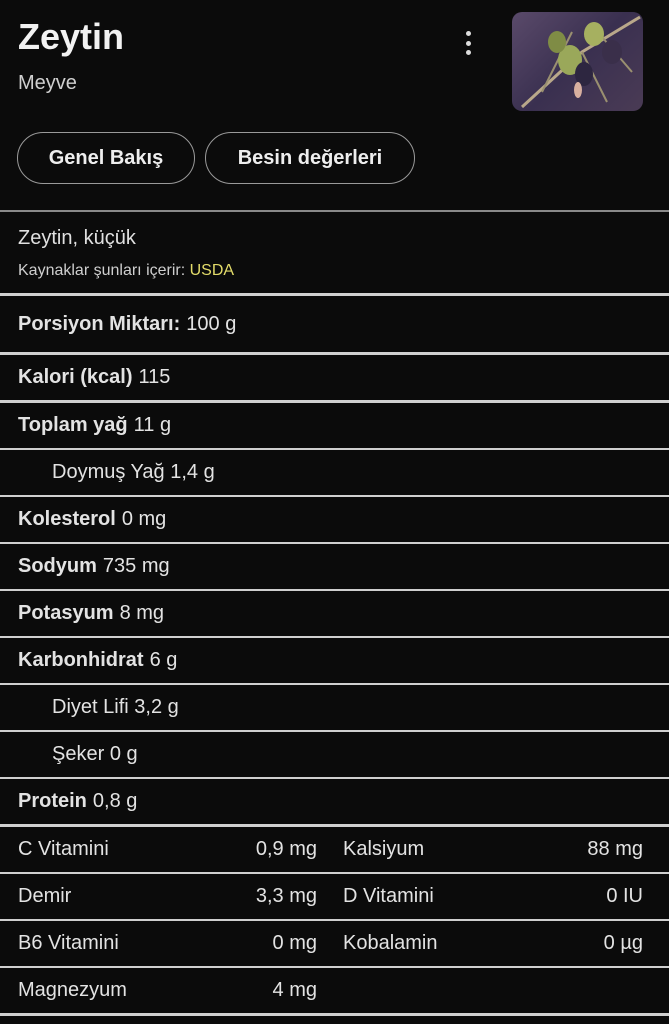 This screenshot has height=1024, width=669. Describe the element at coordinates (334, 990) in the screenshot. I see `vitamin-row: Magnezyum 4 mg` at that location.